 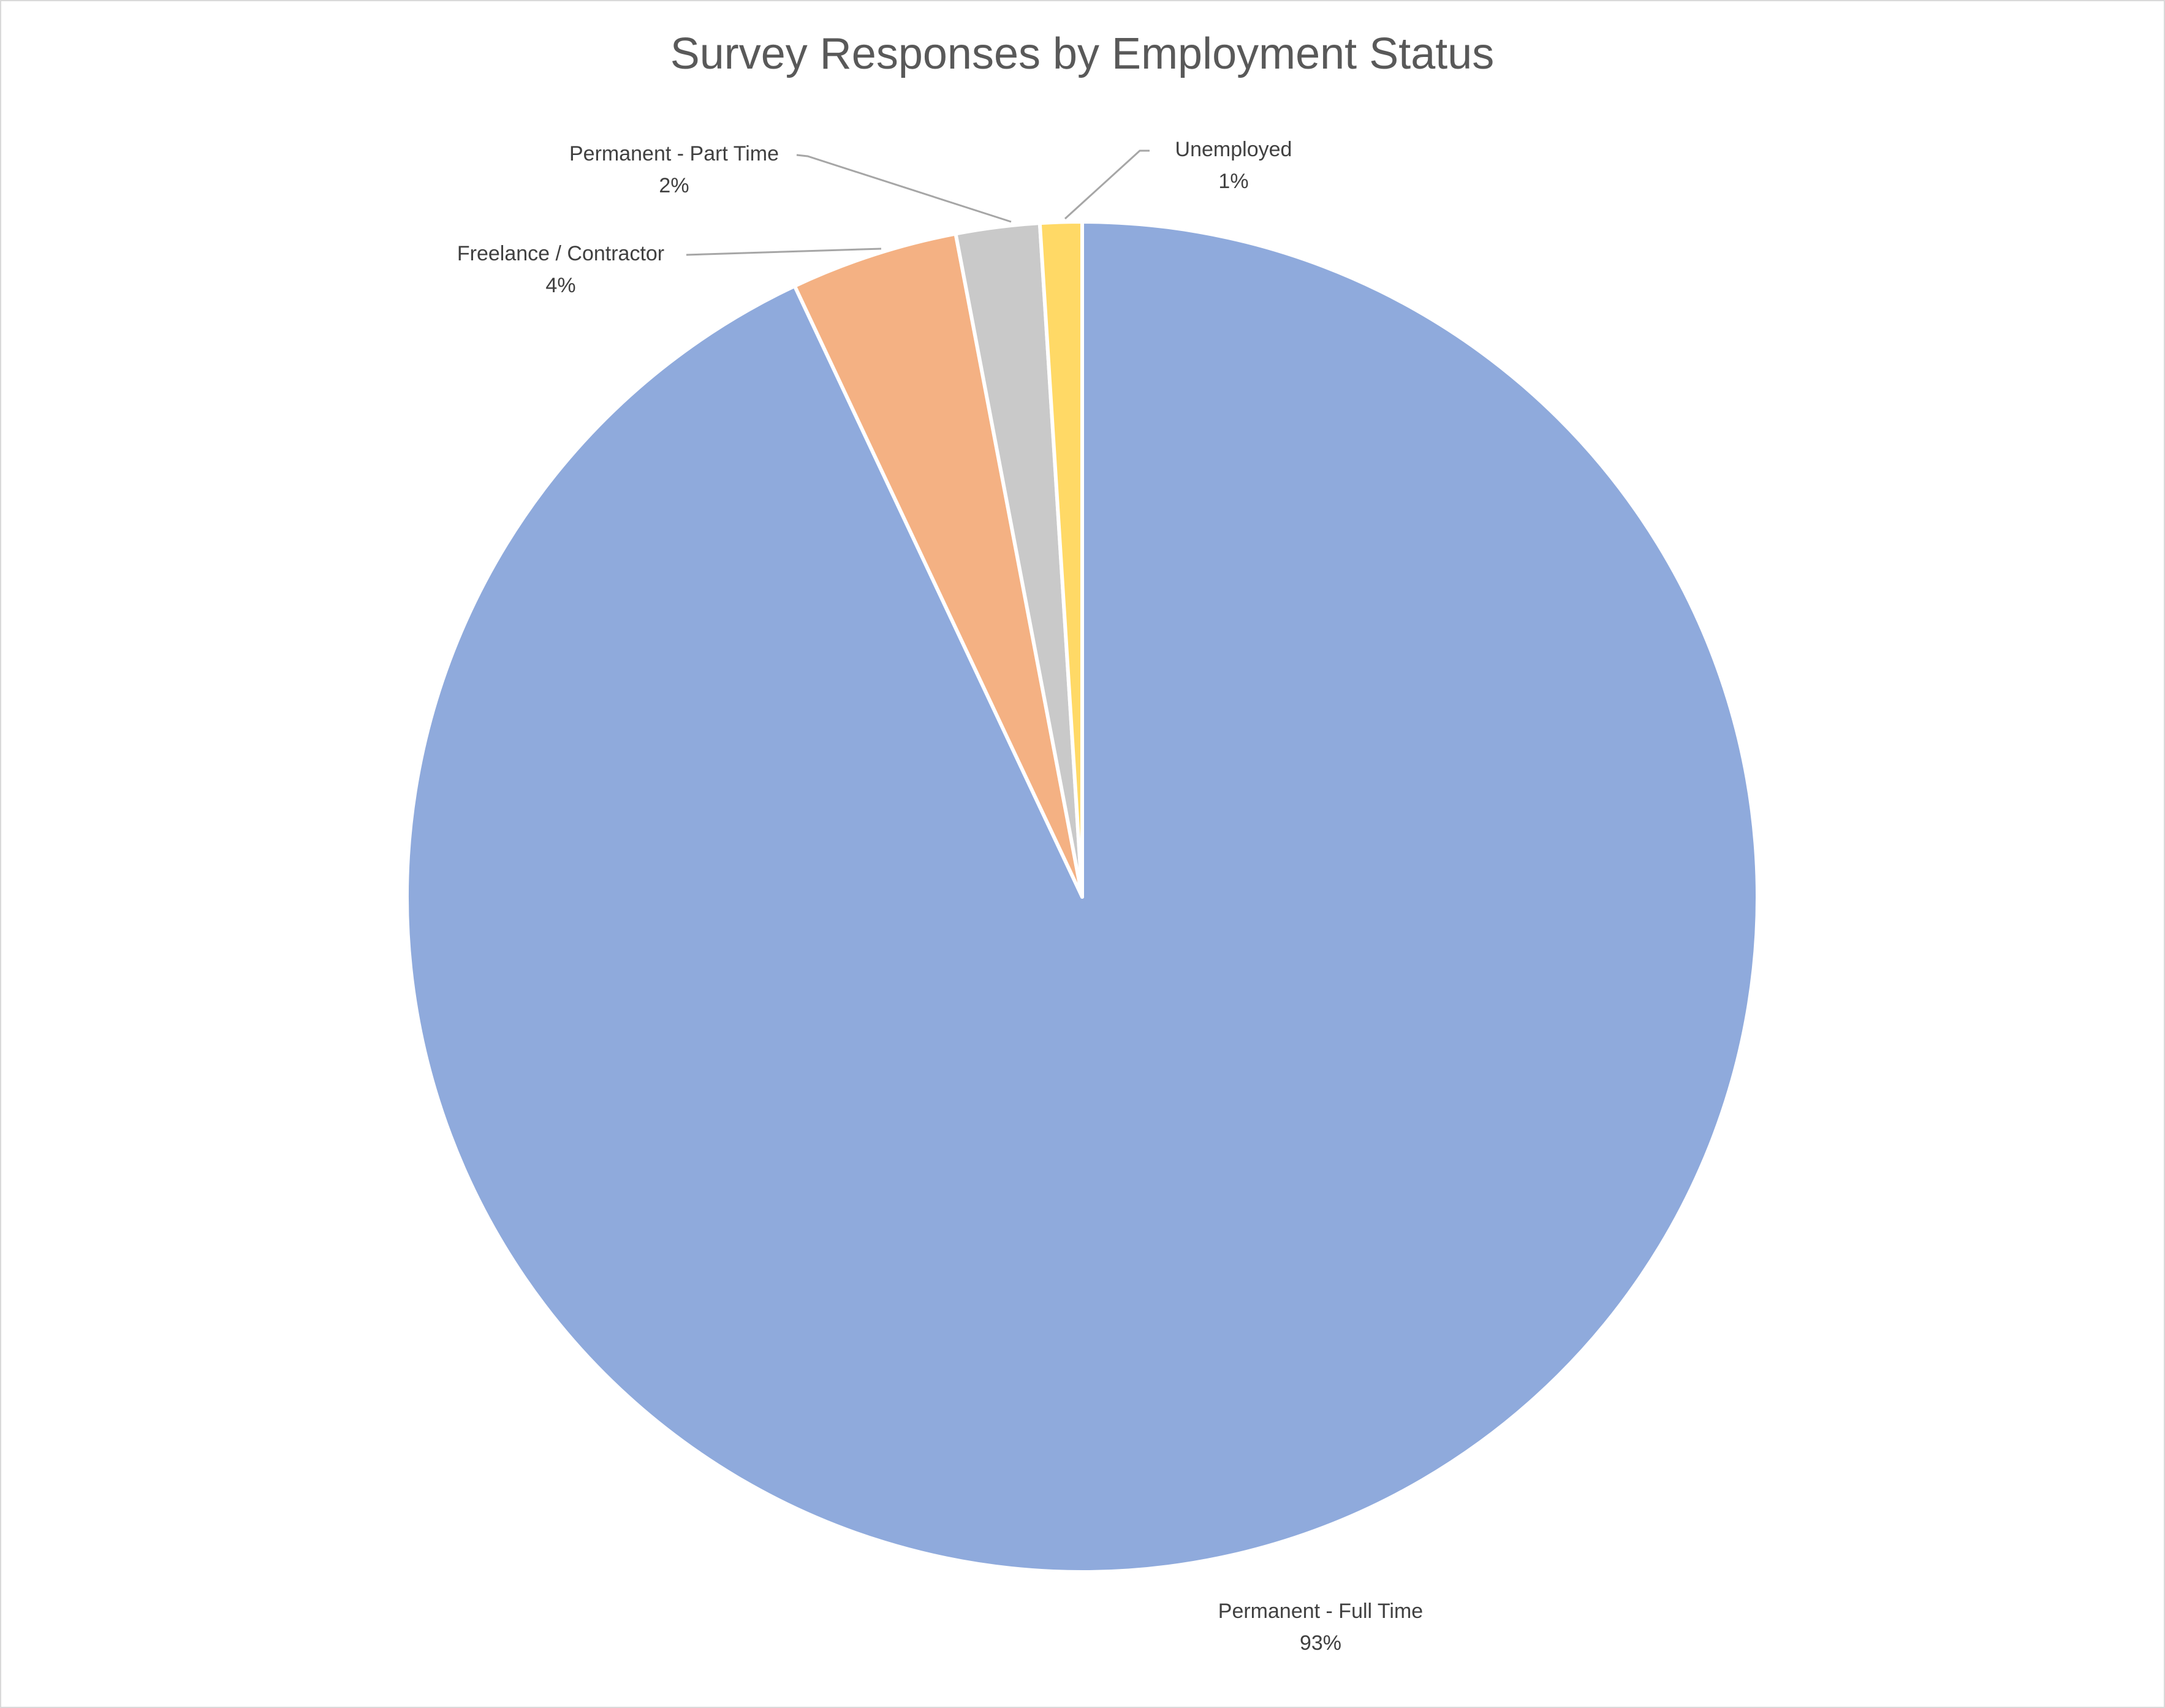 What do you see at coordinates (1107, 185) in the screenshot?
I see `leader-line-unemployed` at bounding box center [1107, 185].